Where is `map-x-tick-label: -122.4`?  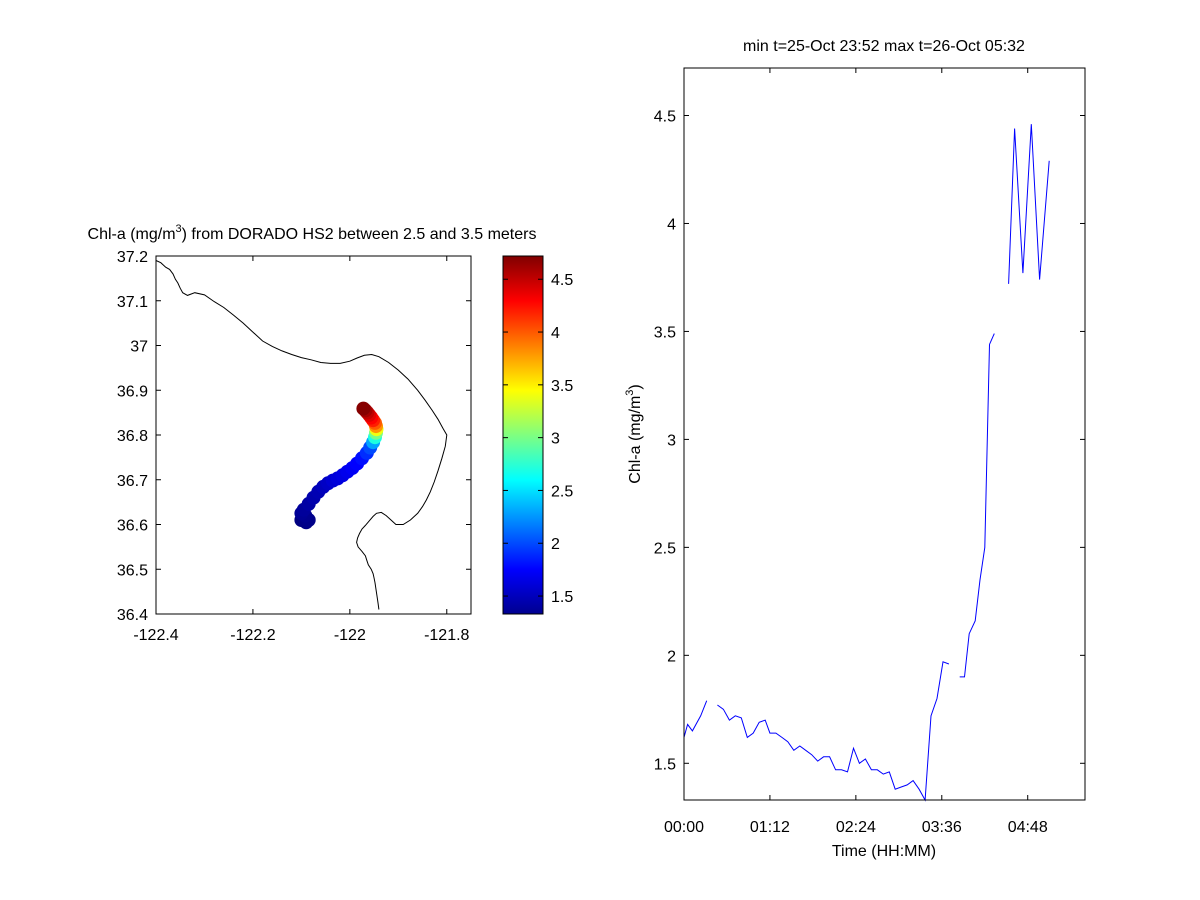 map-x-tick-label: -122.4 is located at coordinates (155, 635).